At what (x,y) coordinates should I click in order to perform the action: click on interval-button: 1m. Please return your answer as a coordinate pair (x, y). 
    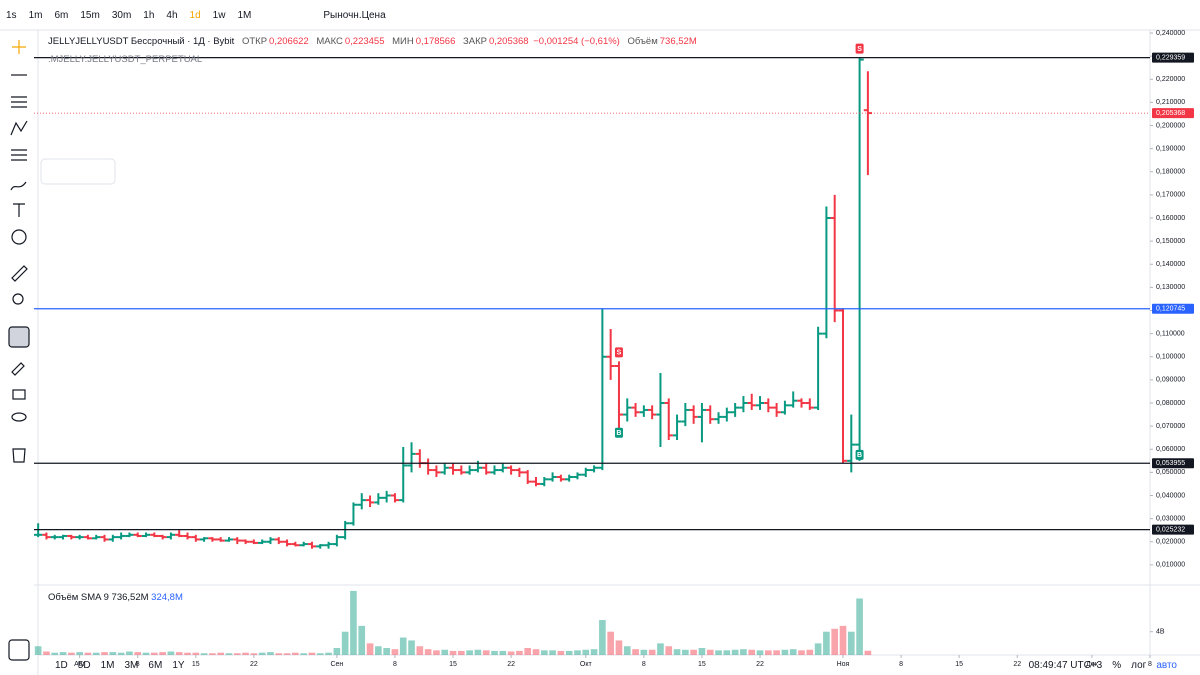
    Looking at the image, I should click on (35, 15).